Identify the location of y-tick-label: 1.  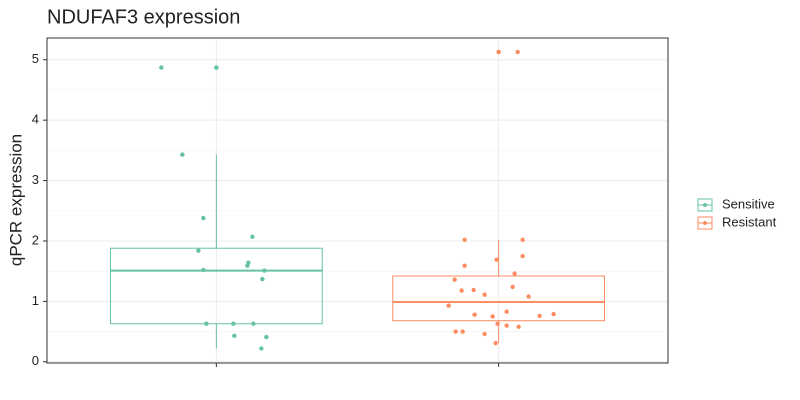
(35, 300).